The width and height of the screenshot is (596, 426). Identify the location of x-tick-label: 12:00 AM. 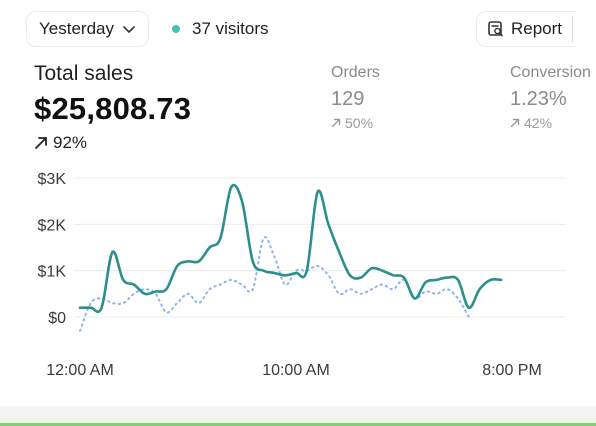
(80, 370).